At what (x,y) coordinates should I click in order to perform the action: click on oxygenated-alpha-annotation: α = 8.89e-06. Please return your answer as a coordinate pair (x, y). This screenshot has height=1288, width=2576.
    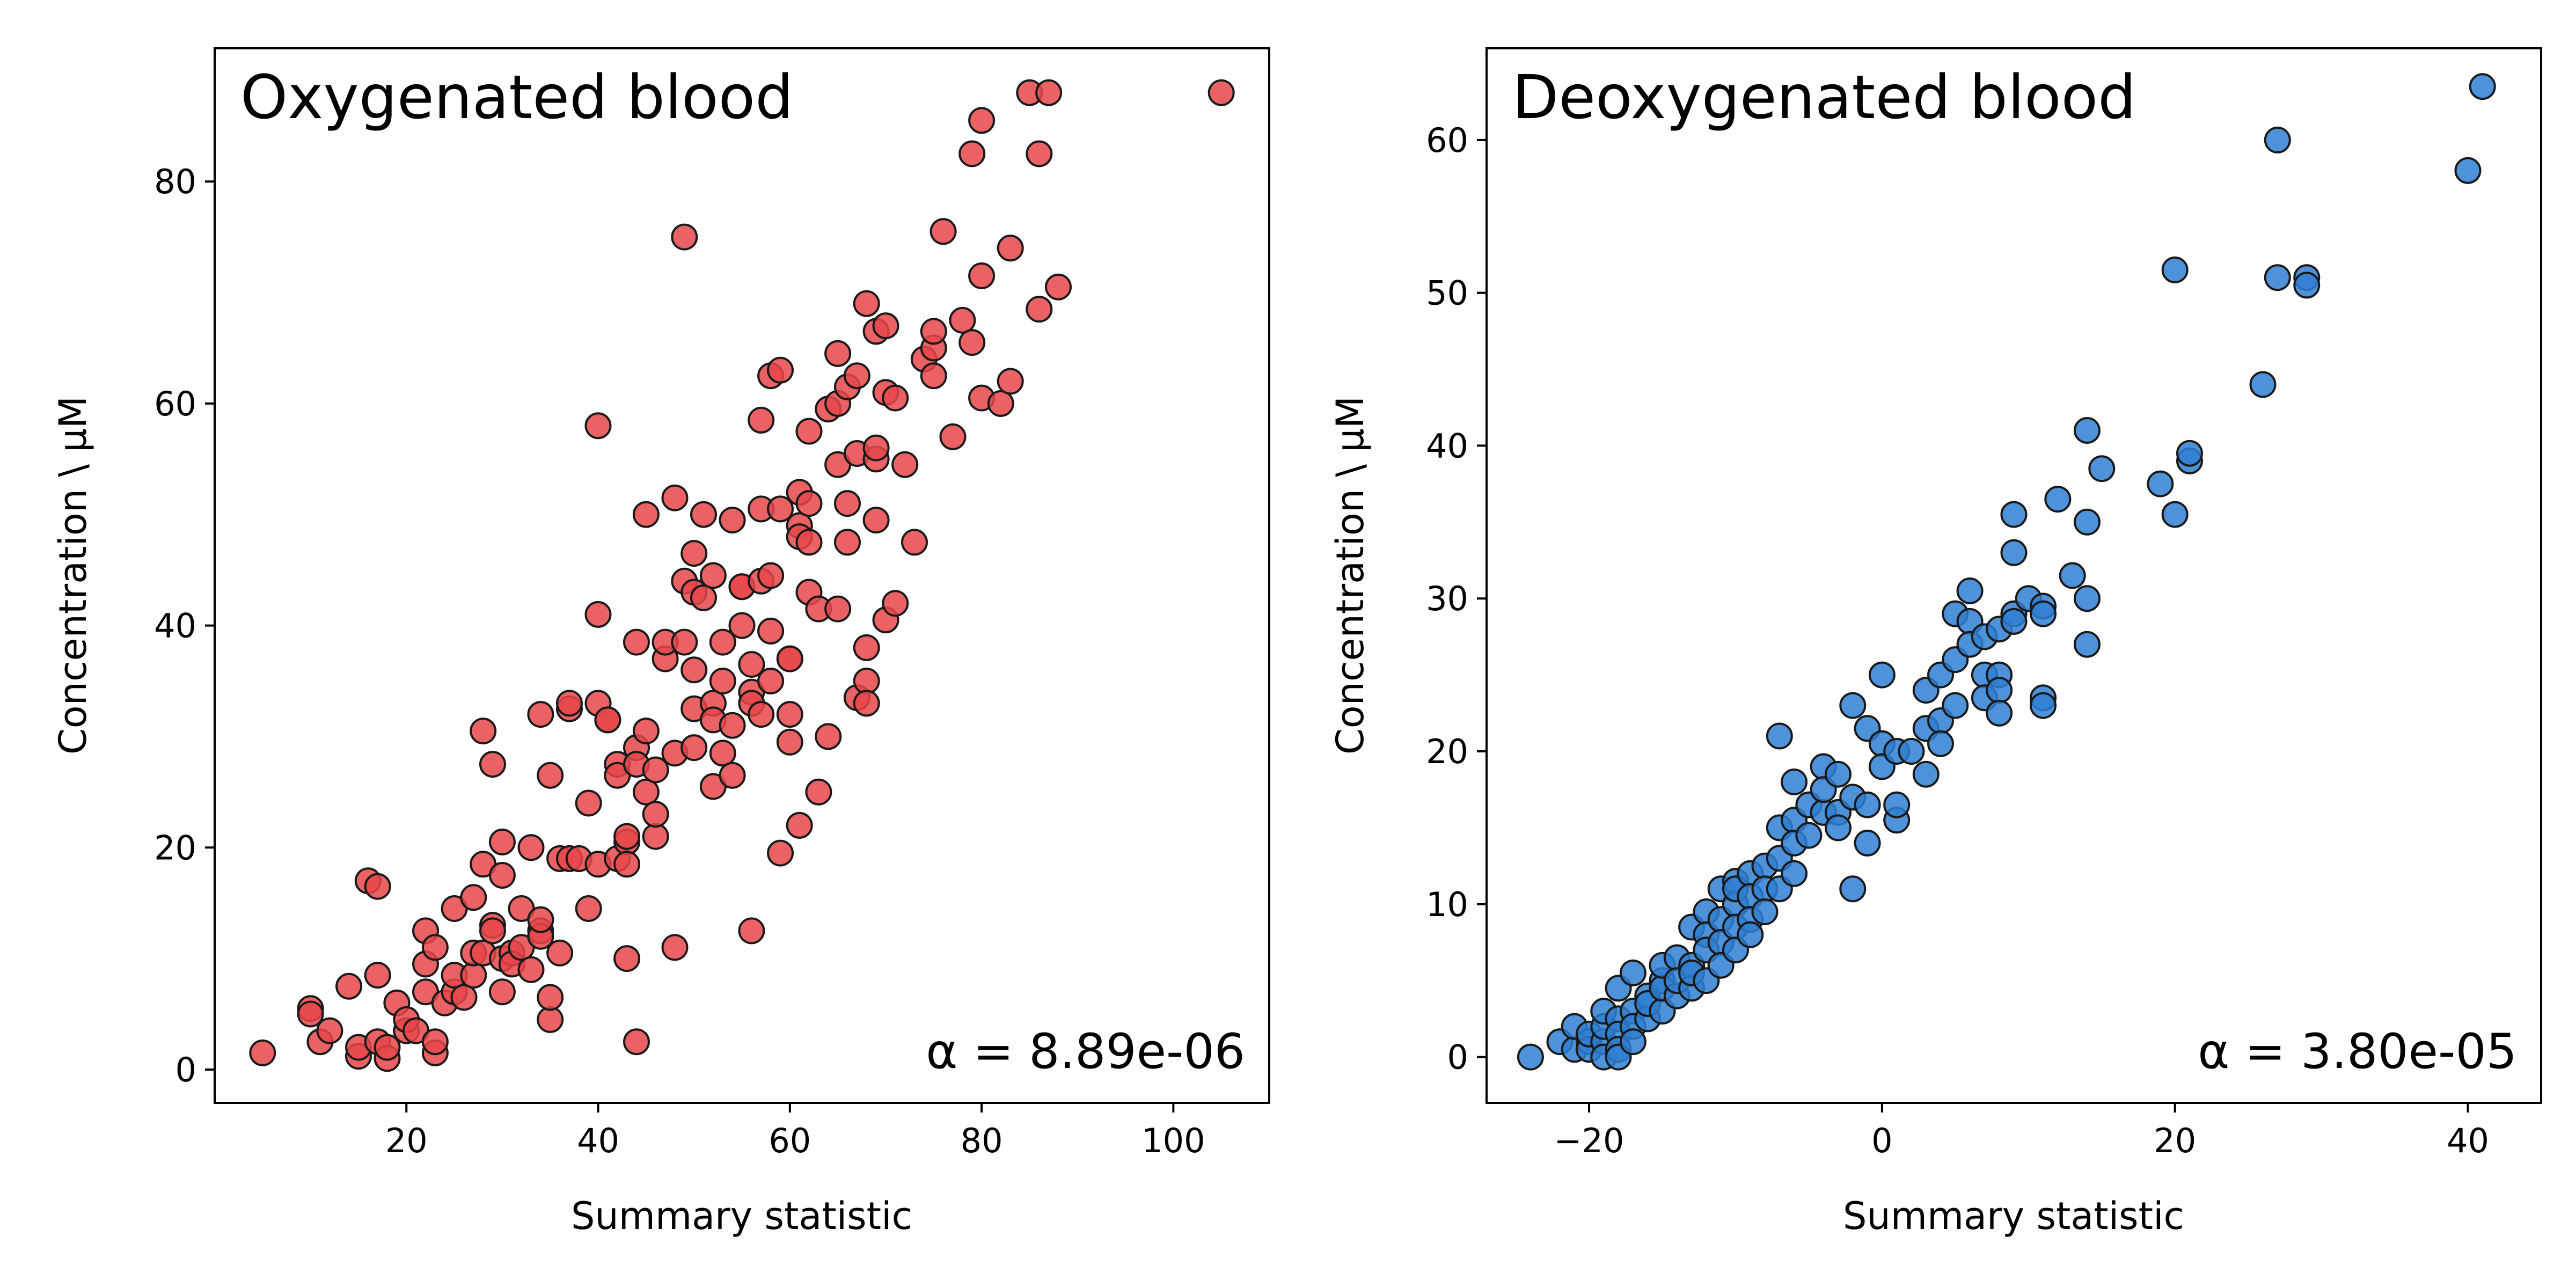
    Looking at the image, I should click on (1085, 1051).